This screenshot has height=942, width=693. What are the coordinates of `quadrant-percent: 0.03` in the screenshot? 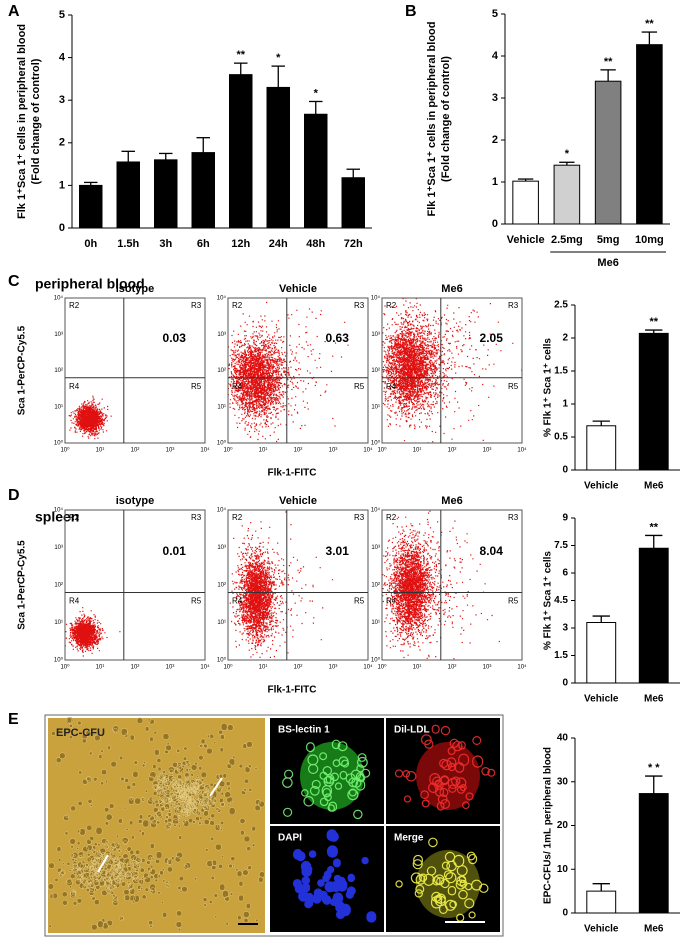 It's located at (175, 338).